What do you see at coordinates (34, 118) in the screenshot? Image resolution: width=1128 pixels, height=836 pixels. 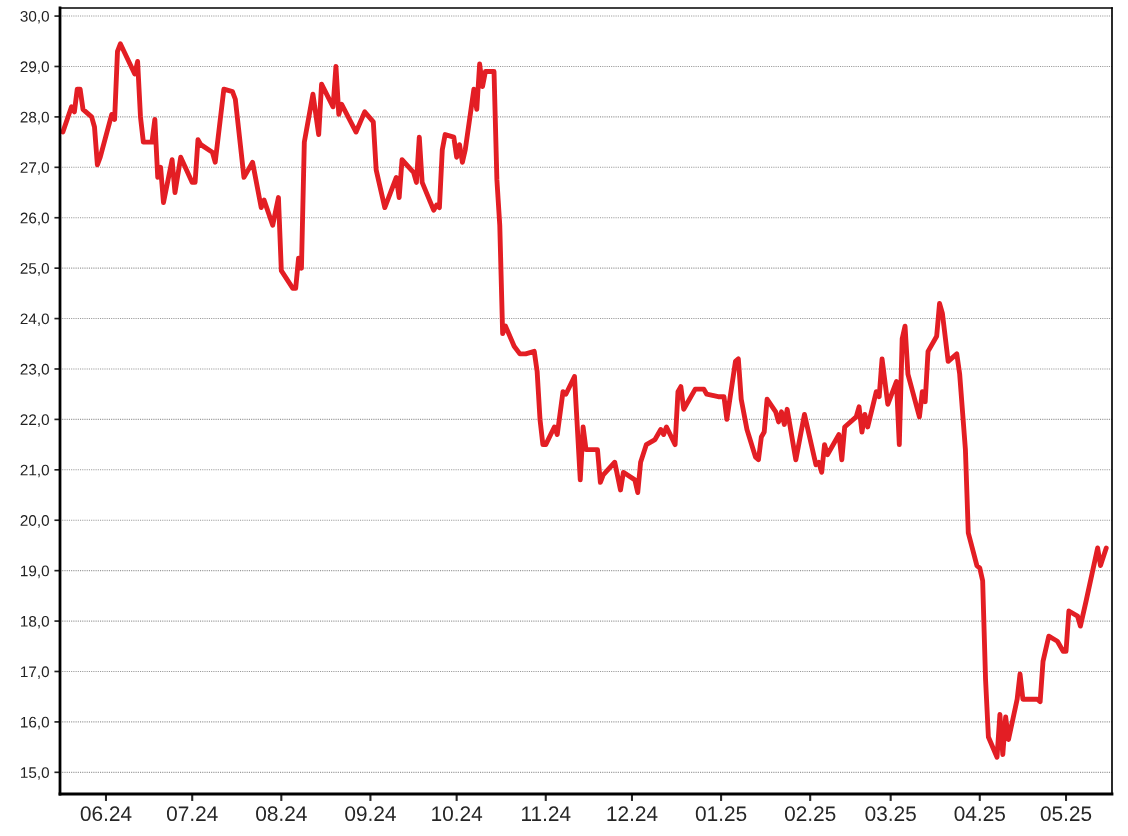 I see `y-tick-label: 28,0` at bounding box center [34, 118].